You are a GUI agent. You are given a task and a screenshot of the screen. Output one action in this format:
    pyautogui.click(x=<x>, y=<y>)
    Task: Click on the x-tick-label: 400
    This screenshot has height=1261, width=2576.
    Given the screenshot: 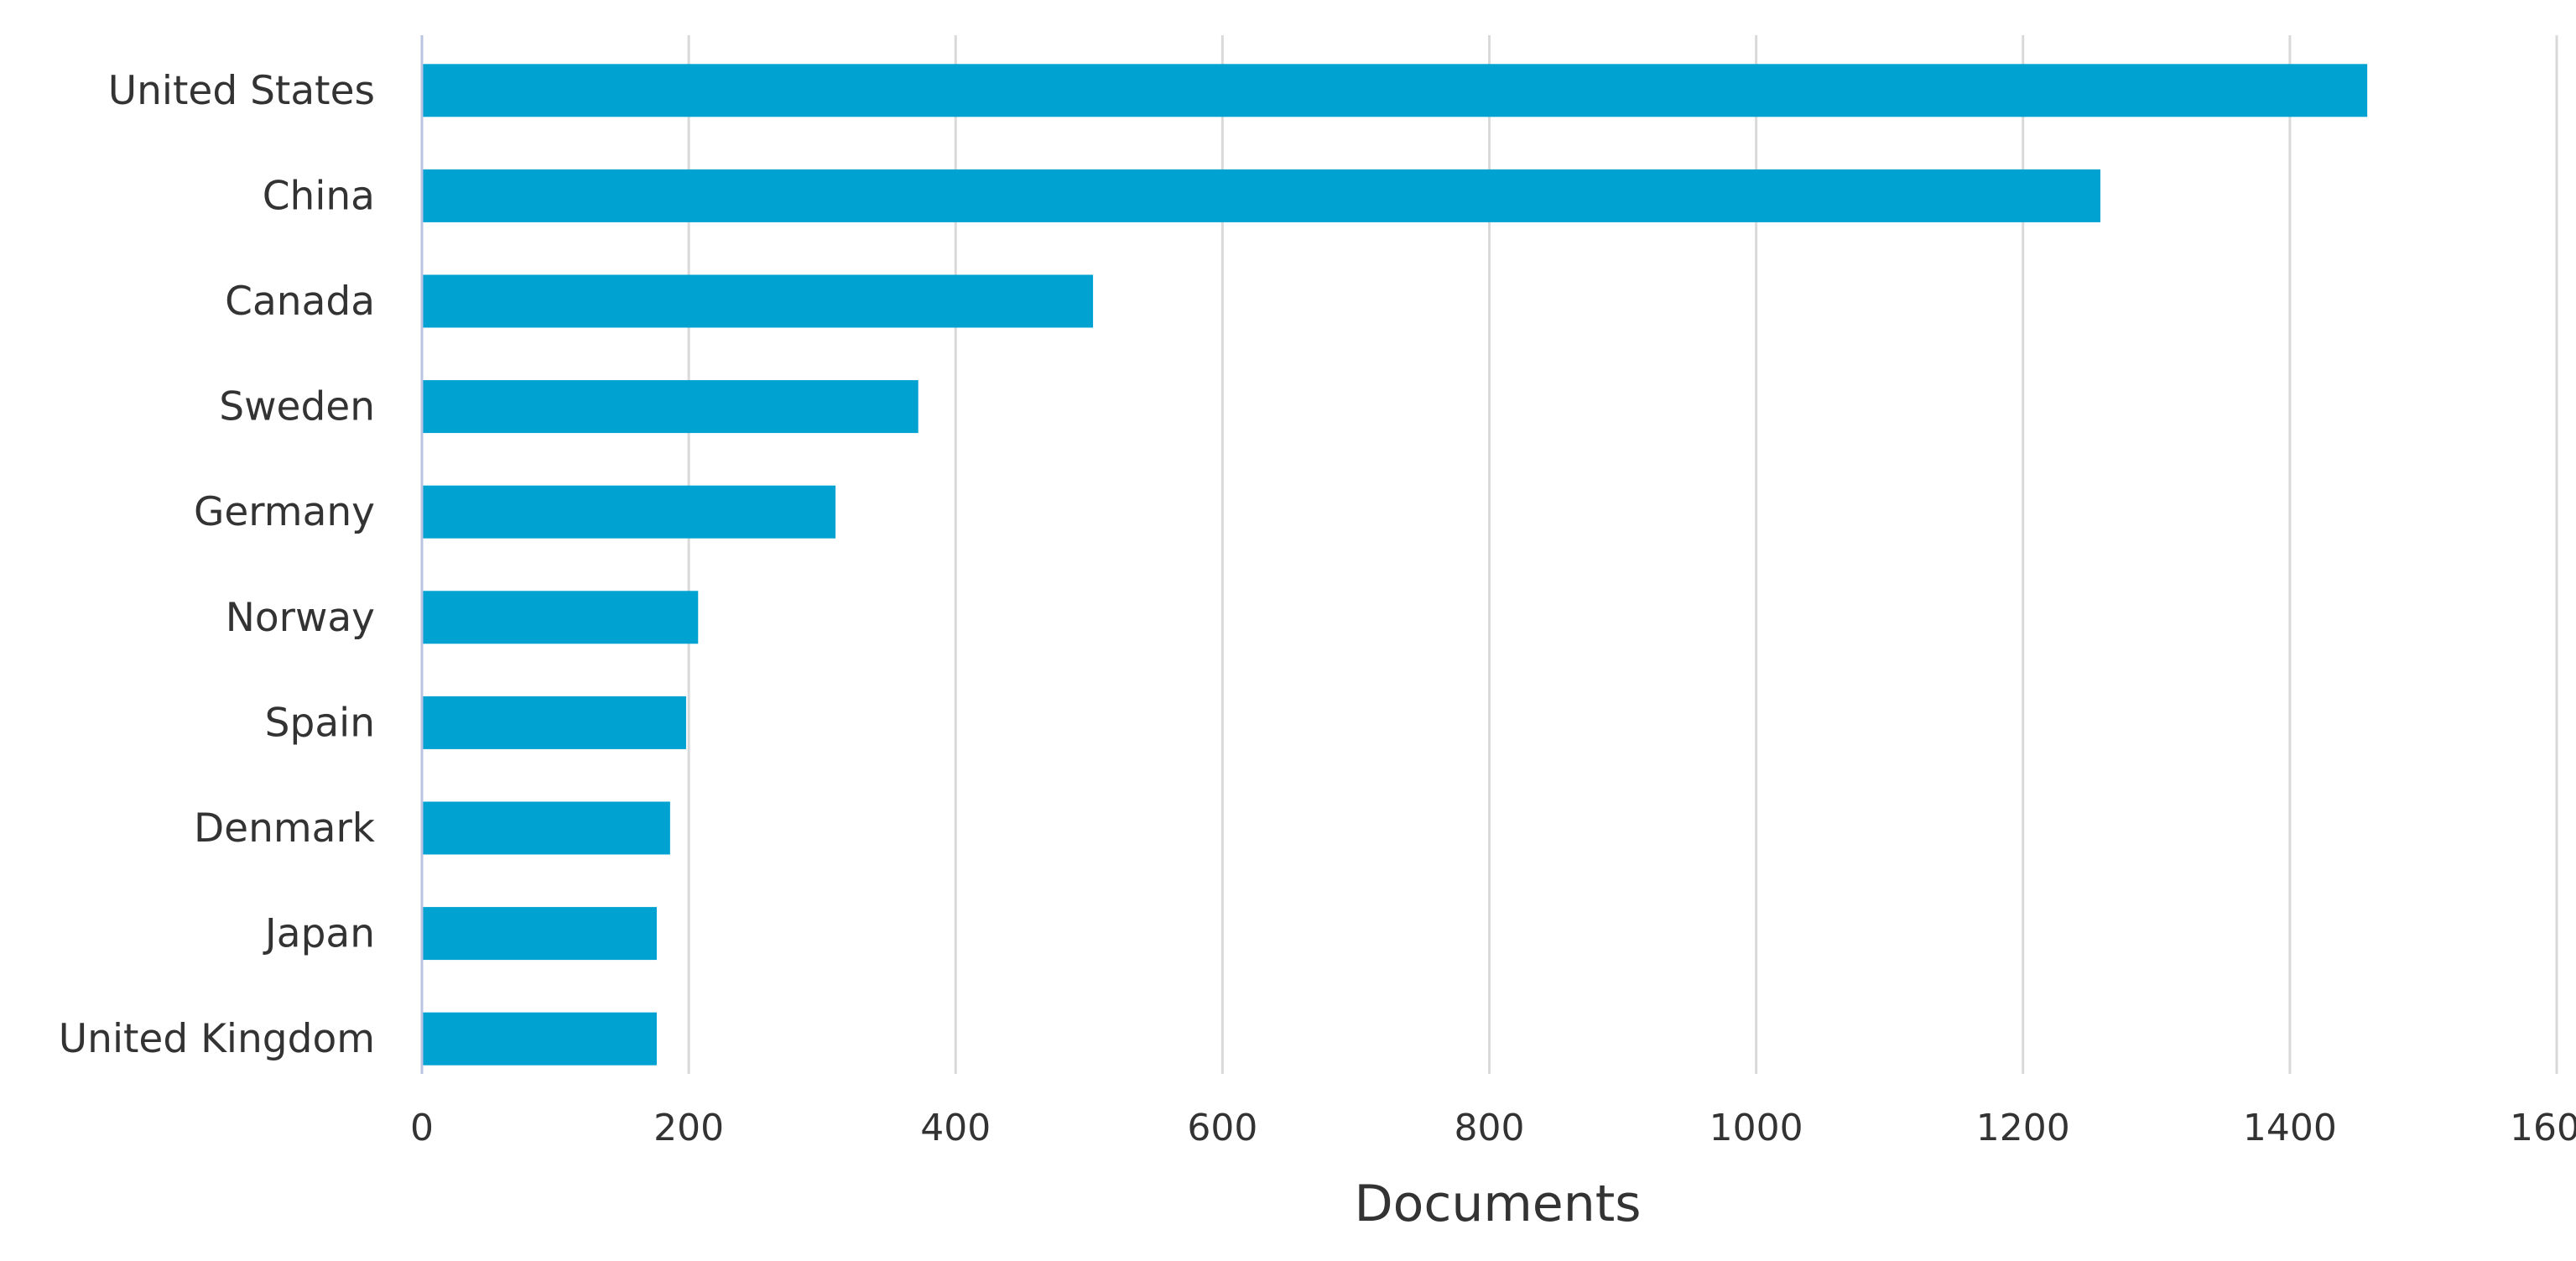 What is the action you would take?
    pyautogui.click(x=955, y=1128)
    